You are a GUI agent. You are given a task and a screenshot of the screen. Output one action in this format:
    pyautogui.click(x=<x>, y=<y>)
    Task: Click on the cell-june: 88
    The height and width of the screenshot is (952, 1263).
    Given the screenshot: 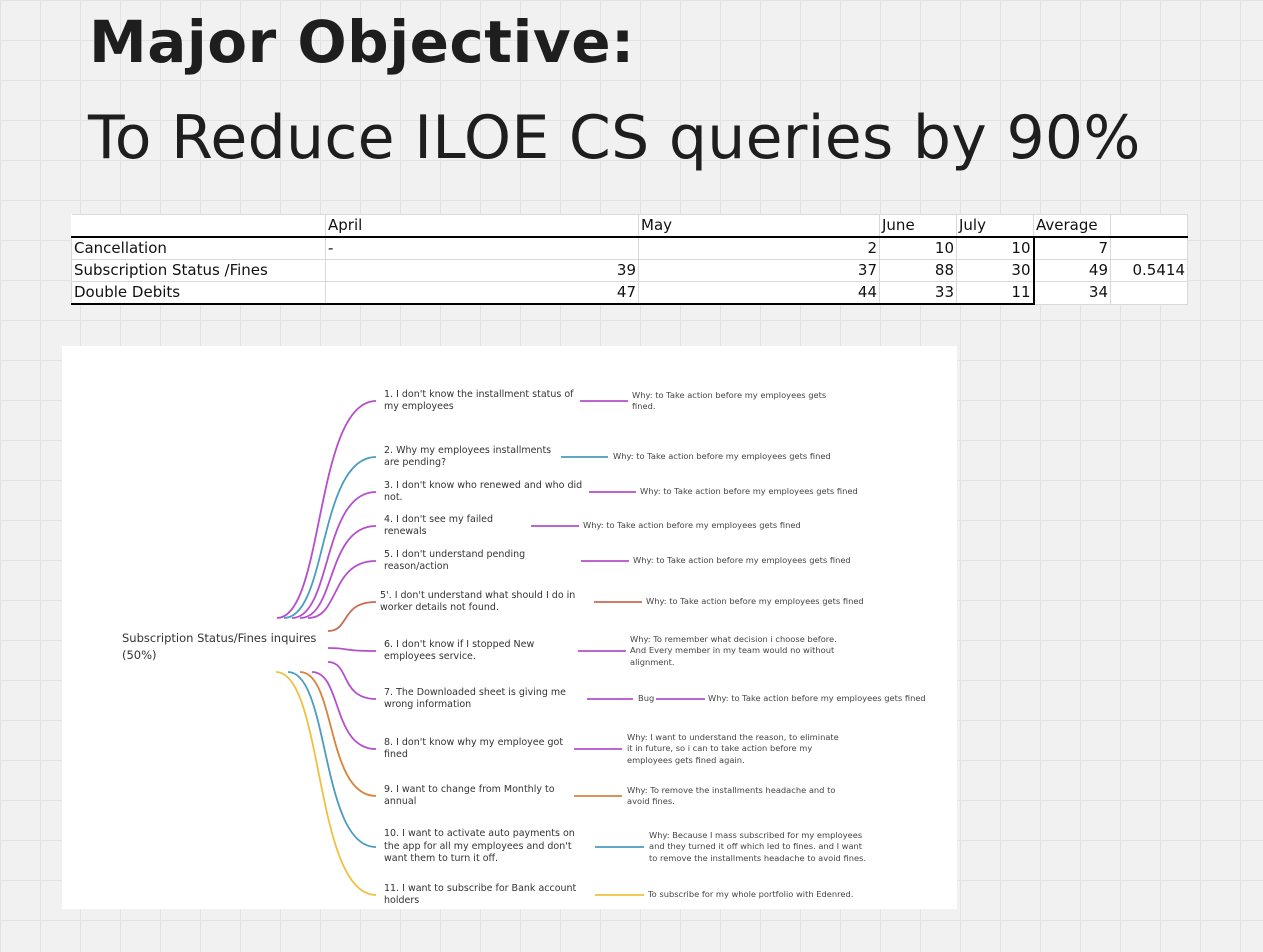 What is the action you would take?
    pyautogui.click(x=918, y=270)
    